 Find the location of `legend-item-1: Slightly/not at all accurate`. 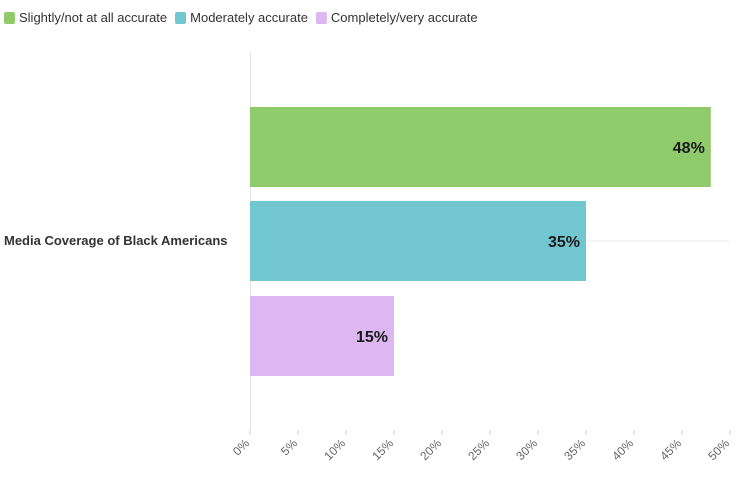

legend-item-1: Slightly/not at all accurate is located at coordinates (85, 17).